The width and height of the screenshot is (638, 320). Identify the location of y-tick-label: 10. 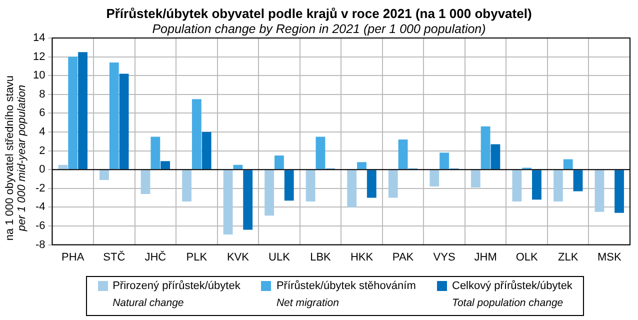
(39, 76).